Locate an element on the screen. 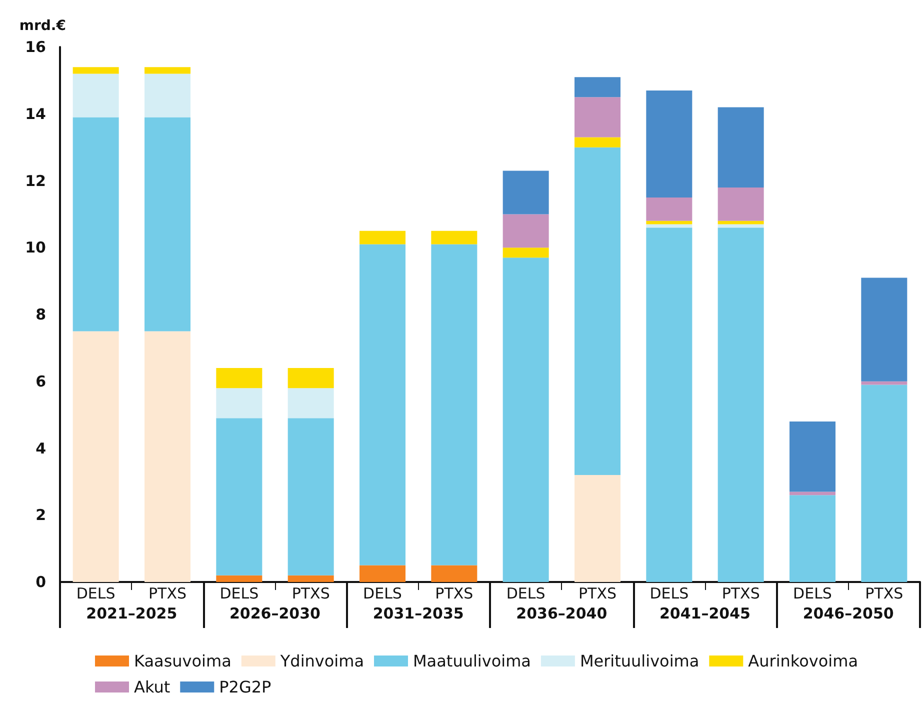 This screenshot has width=924, height=706. legend-label: Aurinkovoima is located at coordinates (803, 661).